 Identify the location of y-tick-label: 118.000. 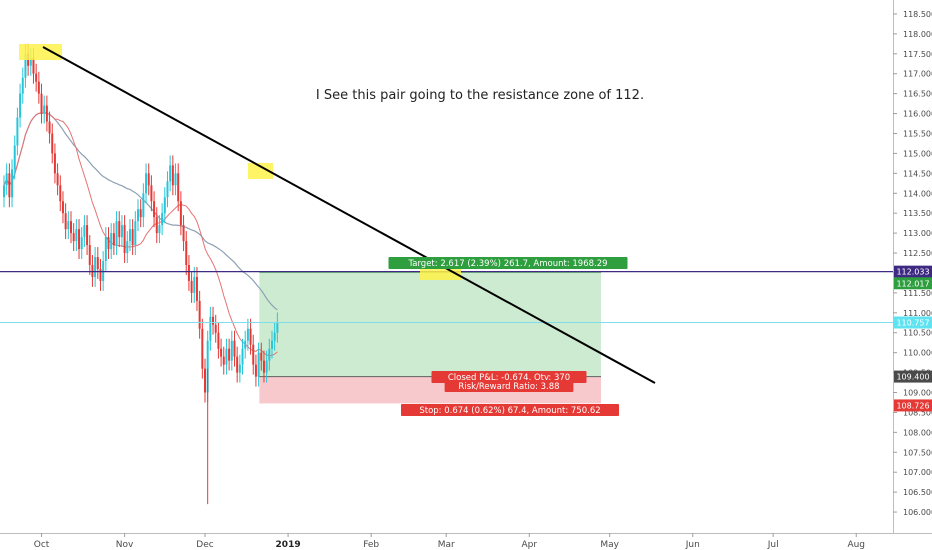
(917, 34).